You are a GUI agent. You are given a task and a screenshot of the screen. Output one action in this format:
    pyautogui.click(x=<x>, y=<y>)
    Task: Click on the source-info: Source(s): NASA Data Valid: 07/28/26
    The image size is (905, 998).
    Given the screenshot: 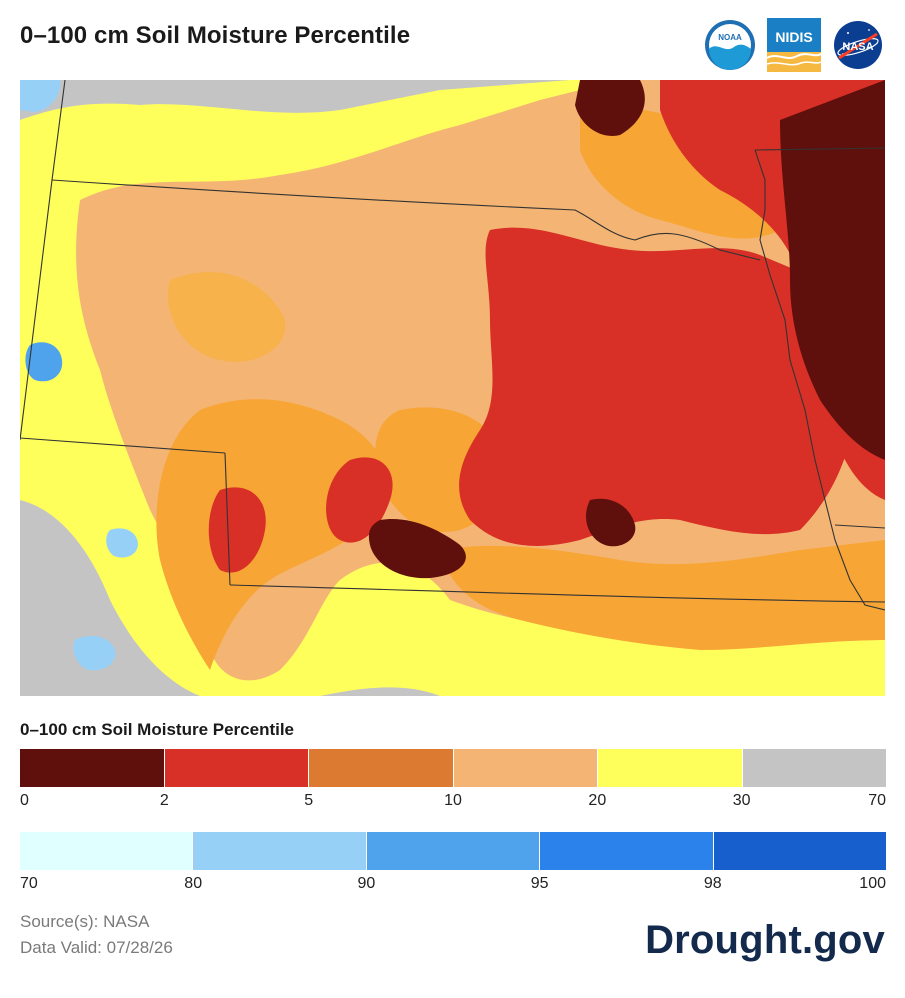 What is the action you would take?
    pyautogui.click(x=96, y=935)
    